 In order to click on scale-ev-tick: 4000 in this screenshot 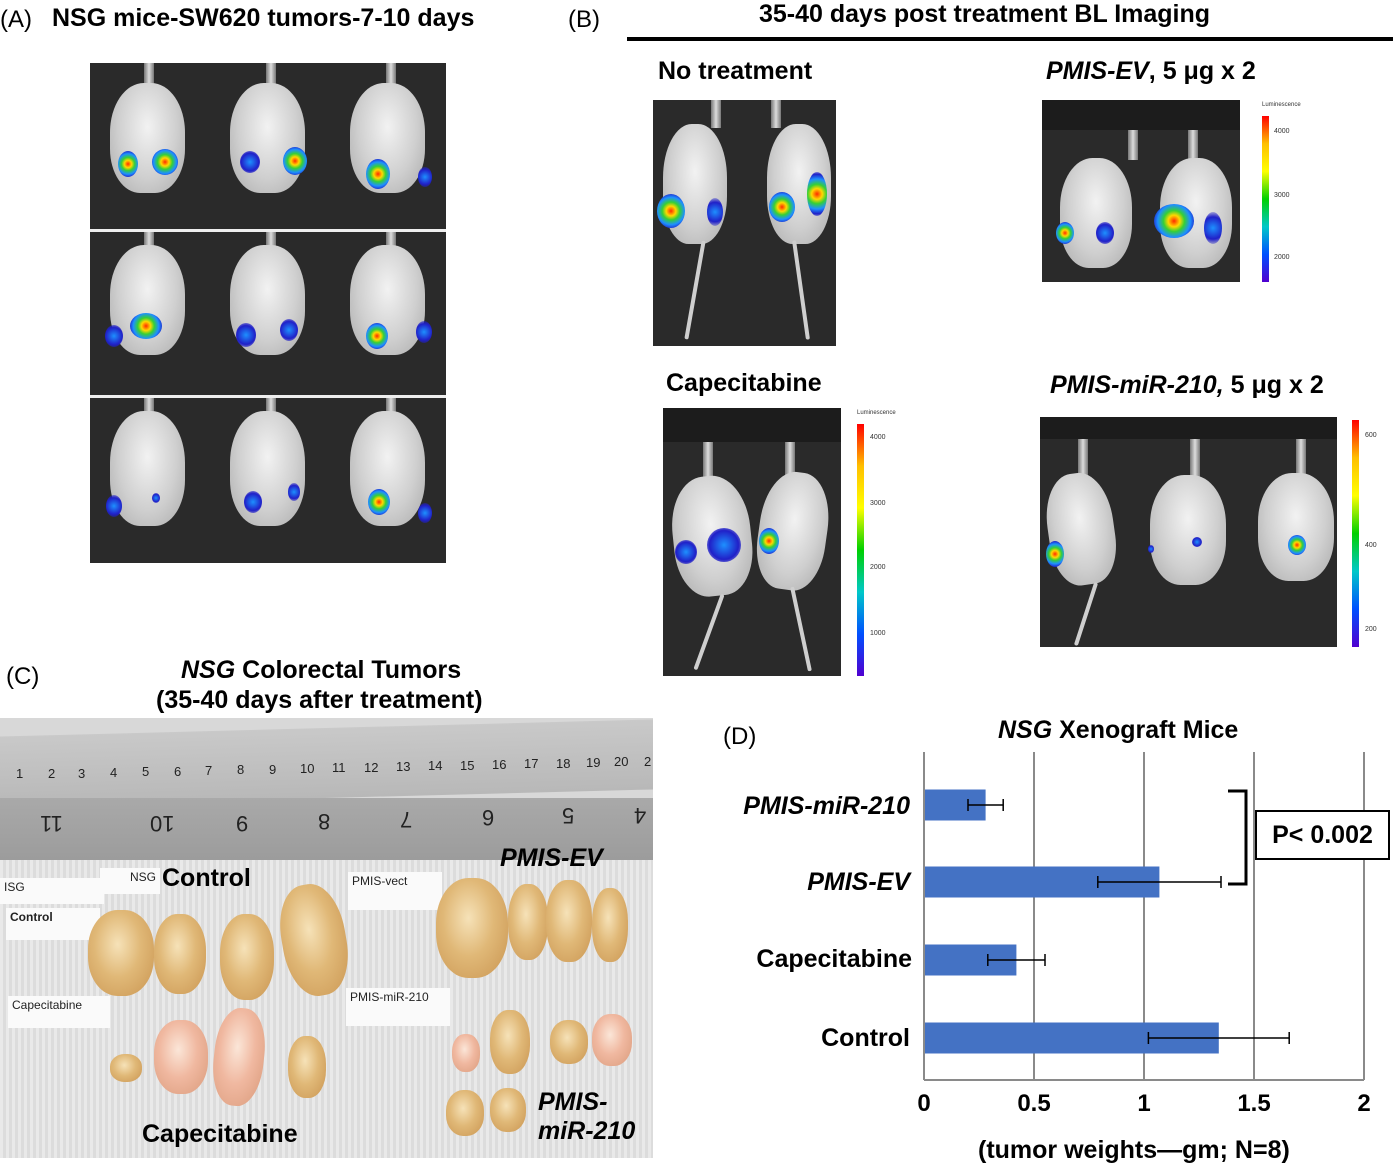, I will do `click(1282, 131)`.